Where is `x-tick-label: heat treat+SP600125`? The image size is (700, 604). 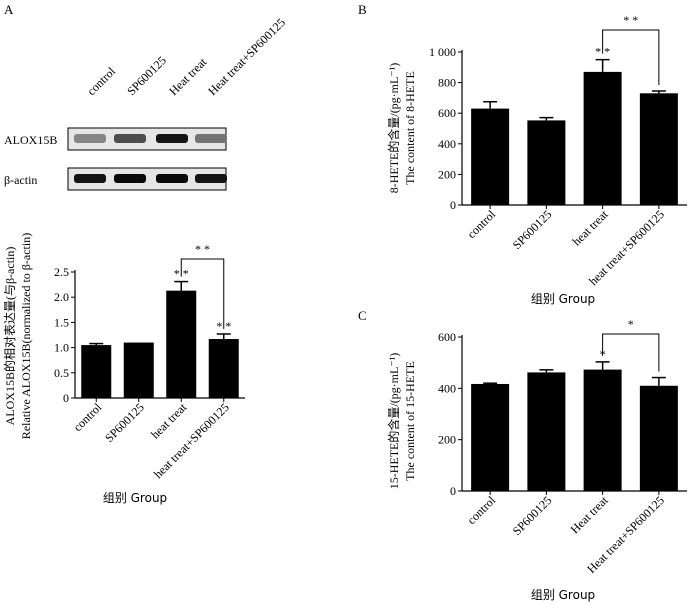 x-tick-label: heat treat+SP600125 is located at coordinates (191, 440).